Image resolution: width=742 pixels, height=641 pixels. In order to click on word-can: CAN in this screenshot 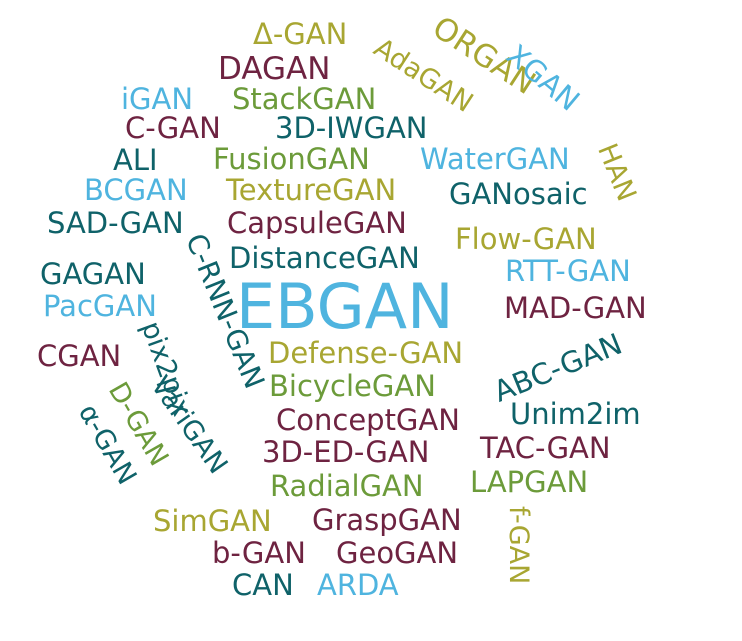, I will do `click(263, 585)`.